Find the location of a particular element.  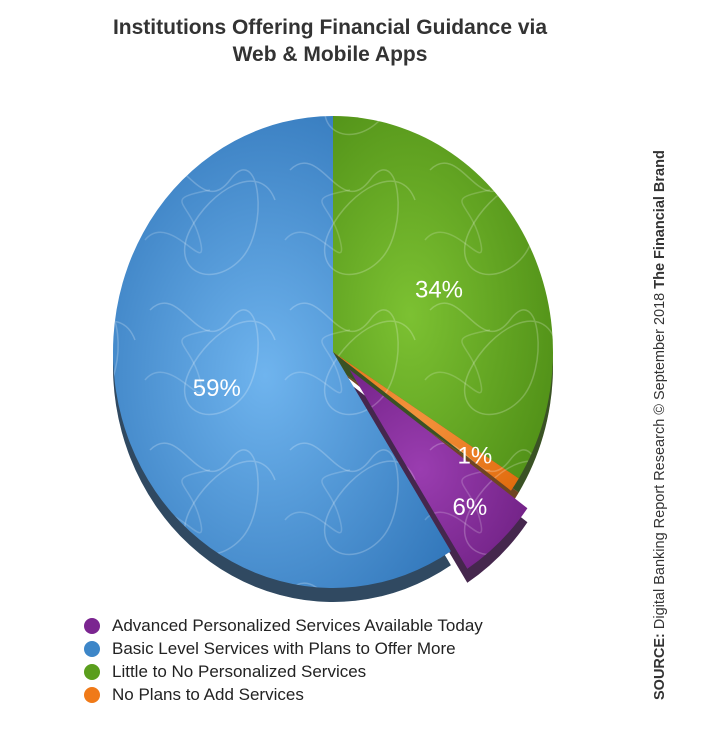

legend-label: Little to No Personalized Services is located at coordinates (239, 671).